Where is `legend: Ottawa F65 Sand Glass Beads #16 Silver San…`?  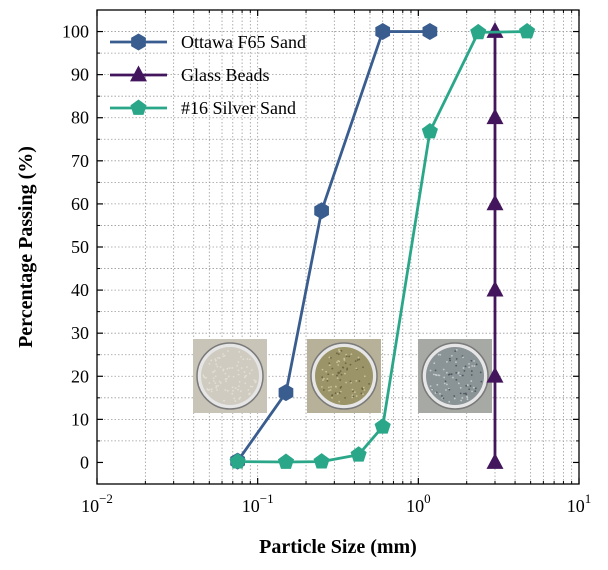 legend: Ottawa F65 Sand Glass Beads #16 Silver San… is located at coordinates (208, 75).